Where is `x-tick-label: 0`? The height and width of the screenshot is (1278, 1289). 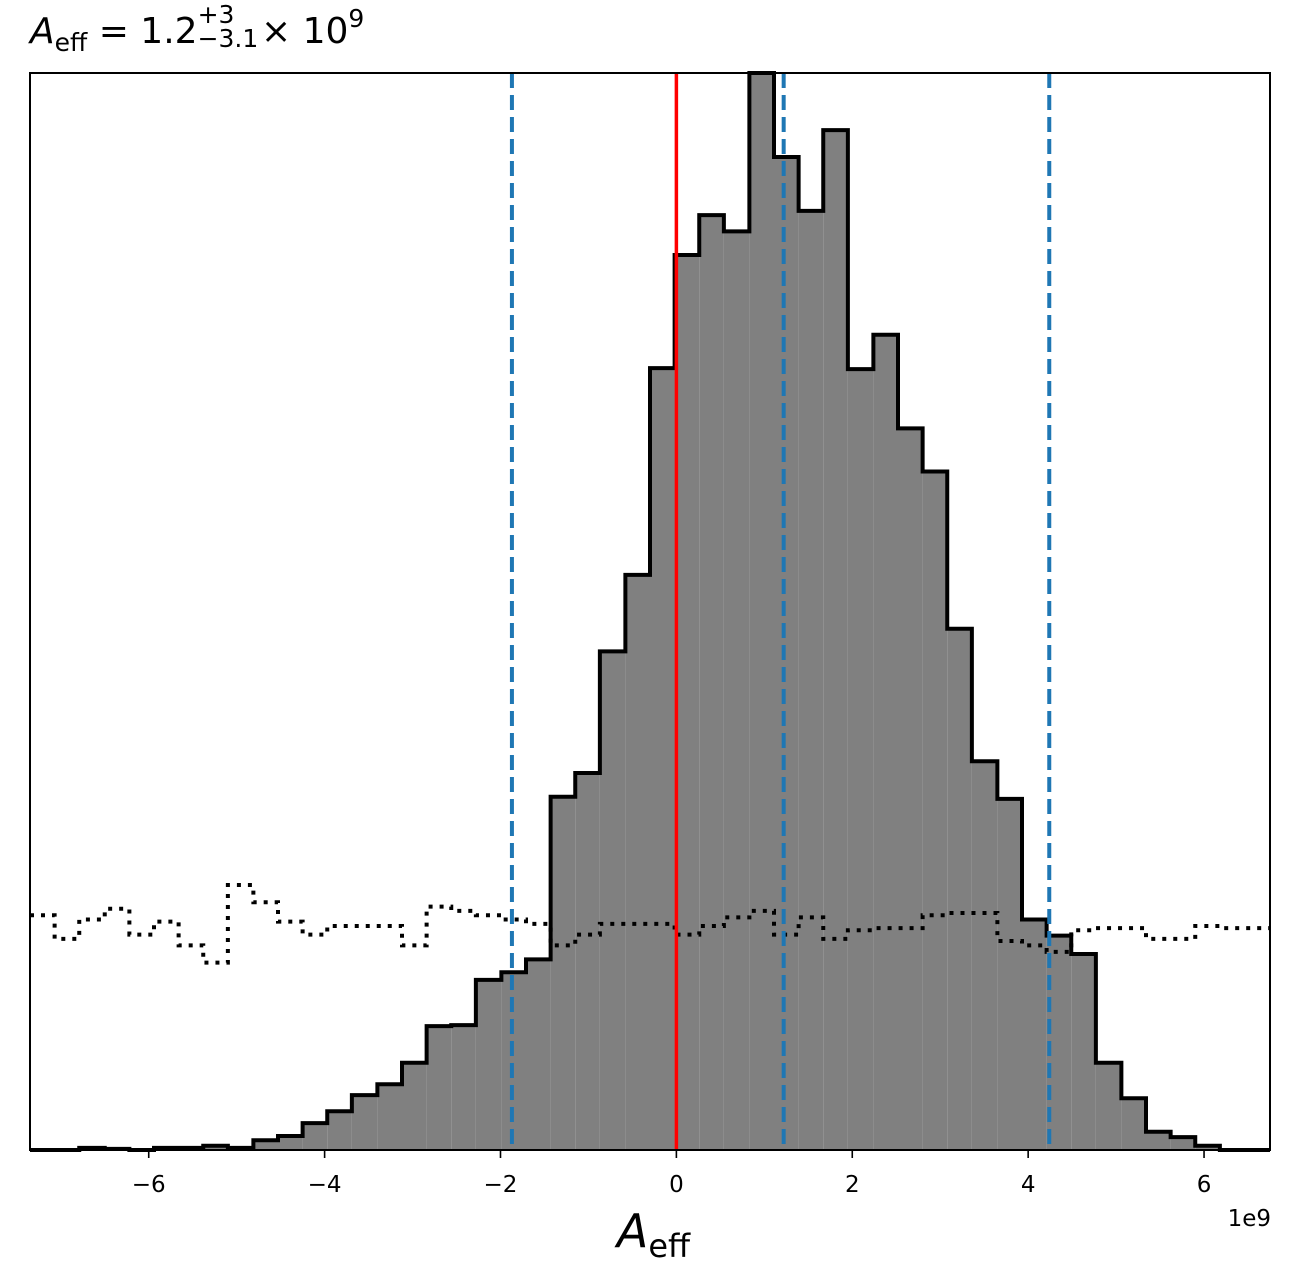
x-tick-label: 0 is located at coordinates (676, 1185).